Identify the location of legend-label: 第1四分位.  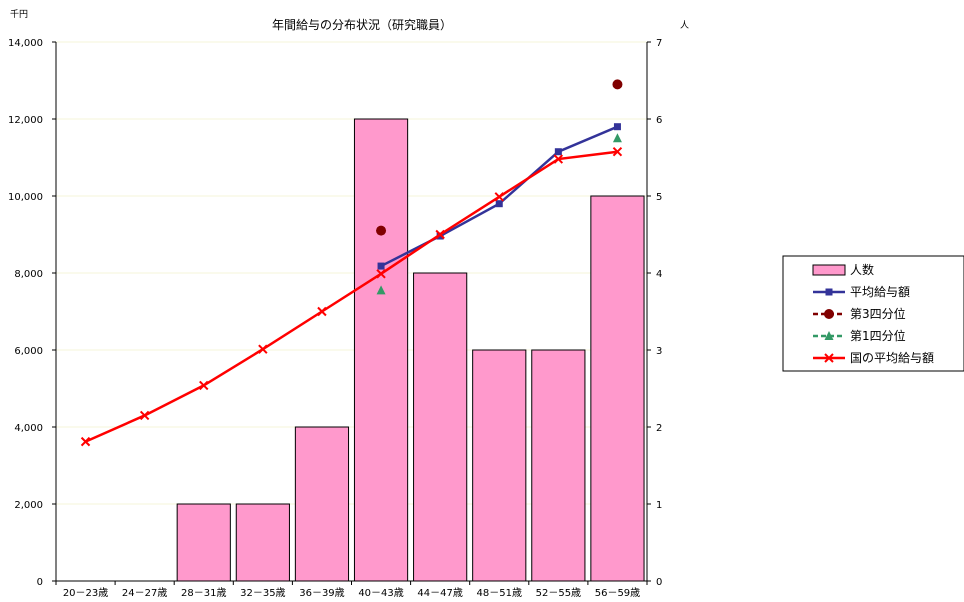
(878, 335).